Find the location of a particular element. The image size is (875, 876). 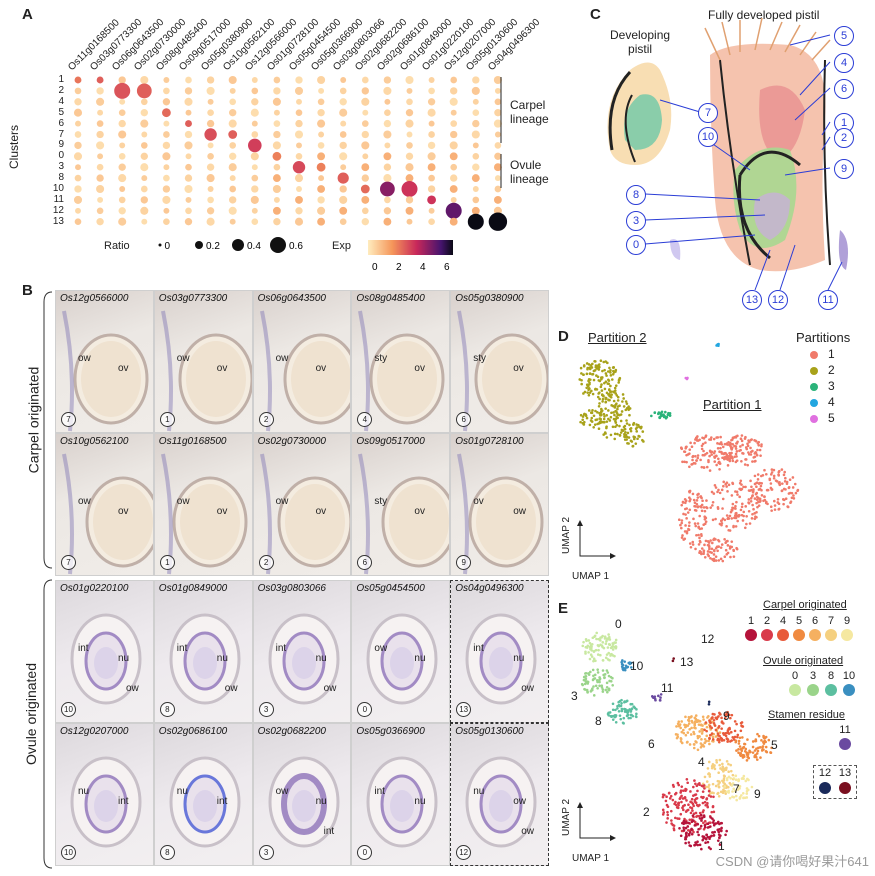

tile-gene-name: Os03g0803066 is located at coordinates (291, 588).